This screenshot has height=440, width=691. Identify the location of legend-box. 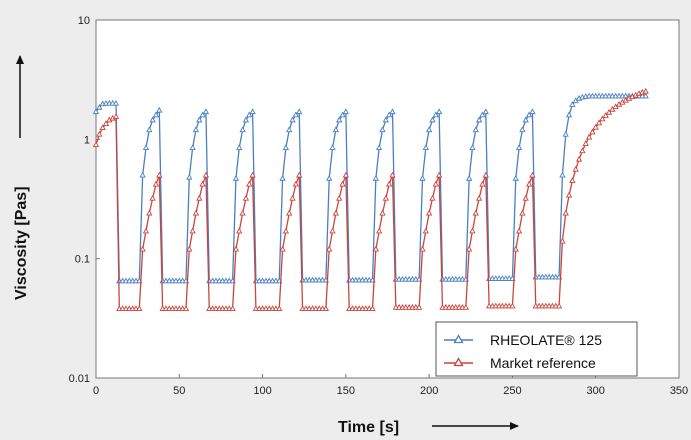
(536, 349).